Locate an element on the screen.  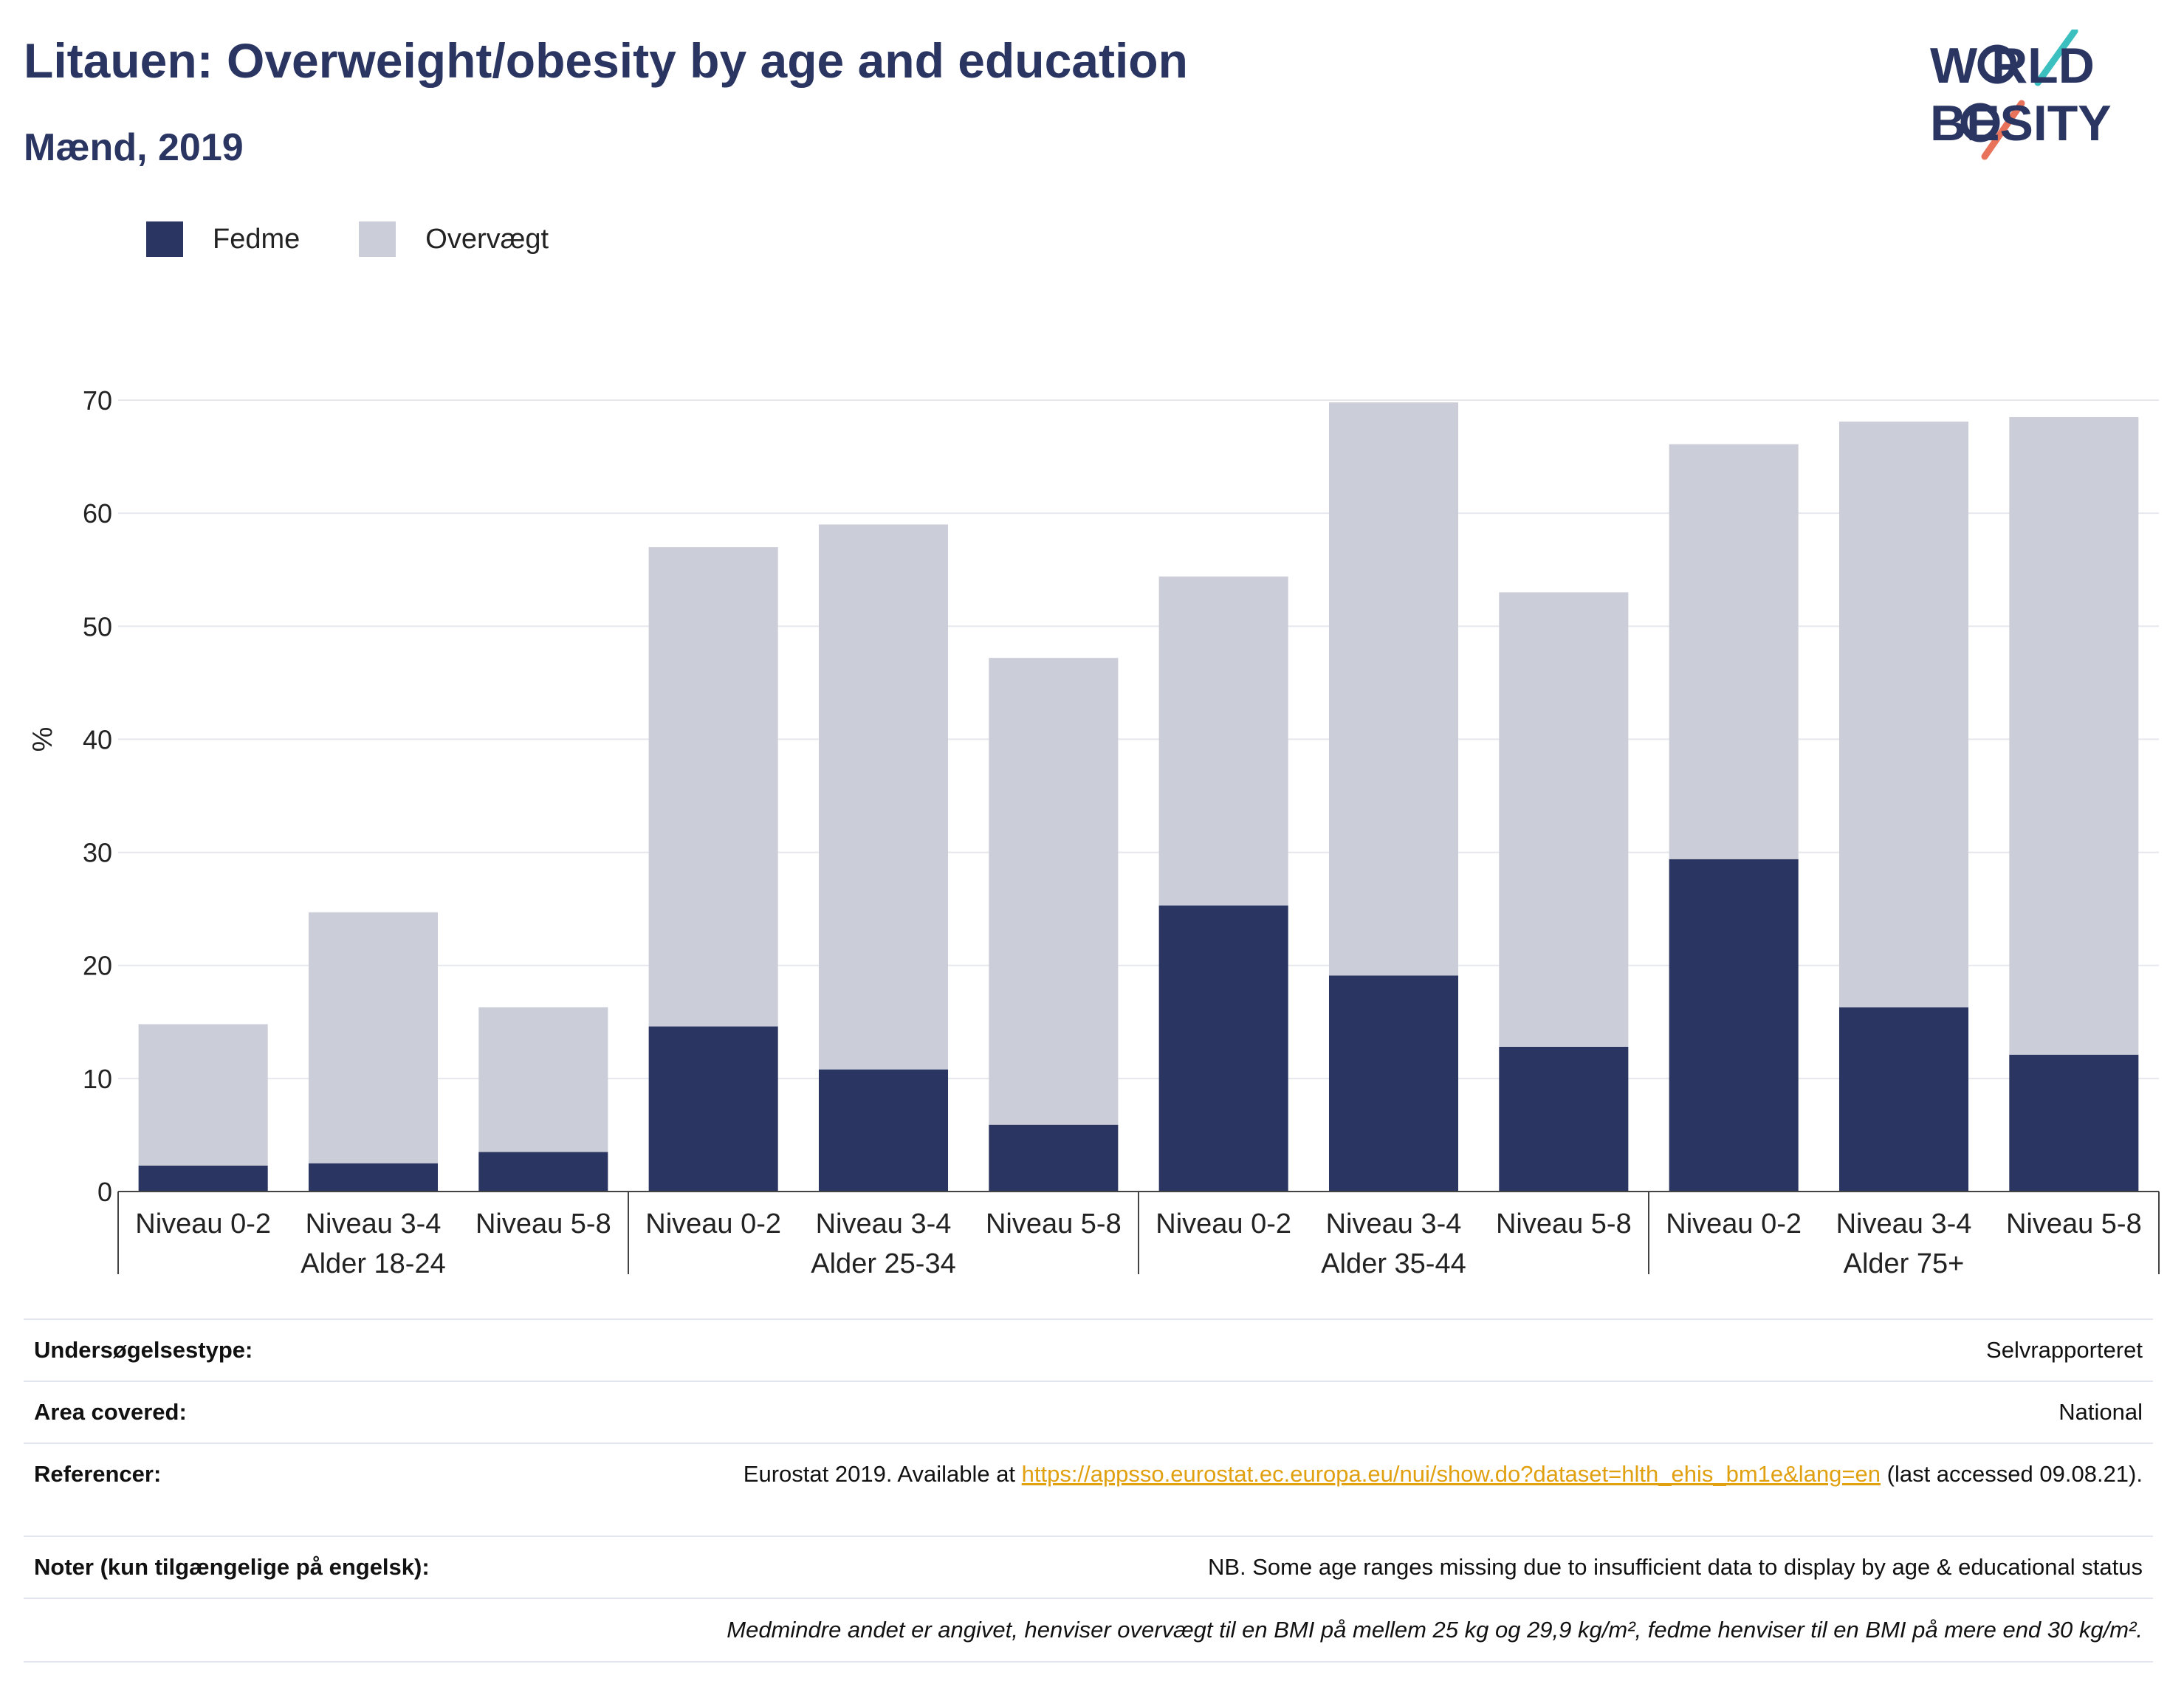
legend-swatch-fedme is located at coordinates (165, 239).